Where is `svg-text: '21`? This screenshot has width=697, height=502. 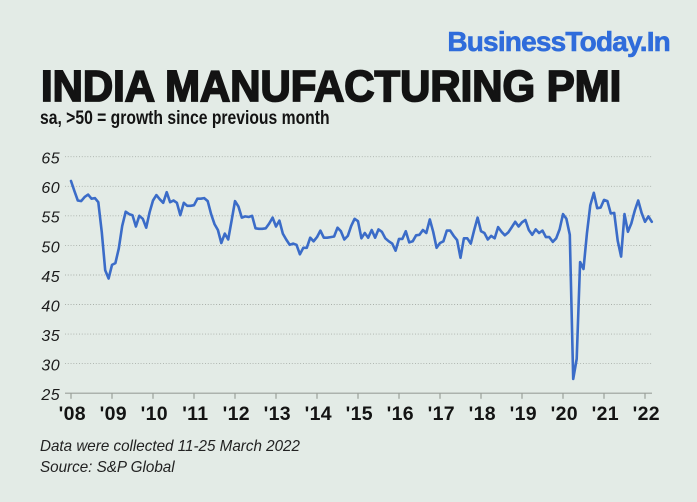 svg-text: '21 is located at coordinates (605, 414).